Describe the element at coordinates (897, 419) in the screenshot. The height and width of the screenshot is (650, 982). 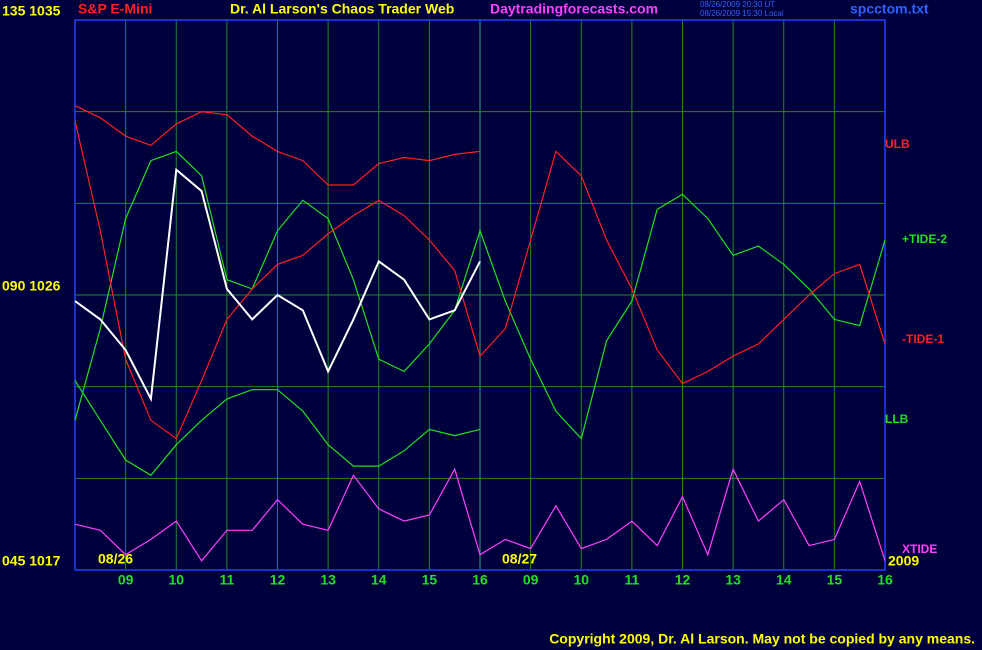
I see `series-label: LLB` at that location.